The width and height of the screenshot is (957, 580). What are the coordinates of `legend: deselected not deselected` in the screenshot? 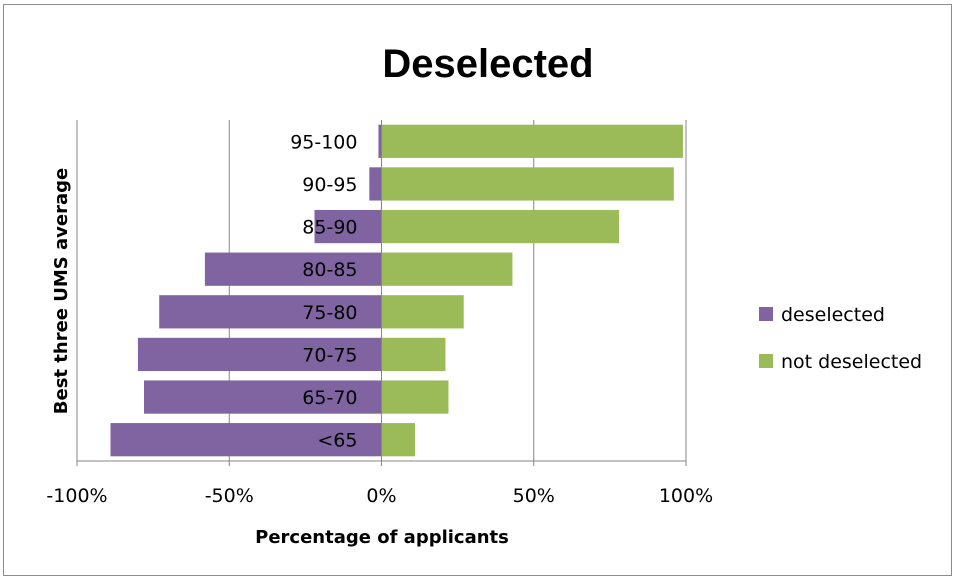 It's located at (840, 338).